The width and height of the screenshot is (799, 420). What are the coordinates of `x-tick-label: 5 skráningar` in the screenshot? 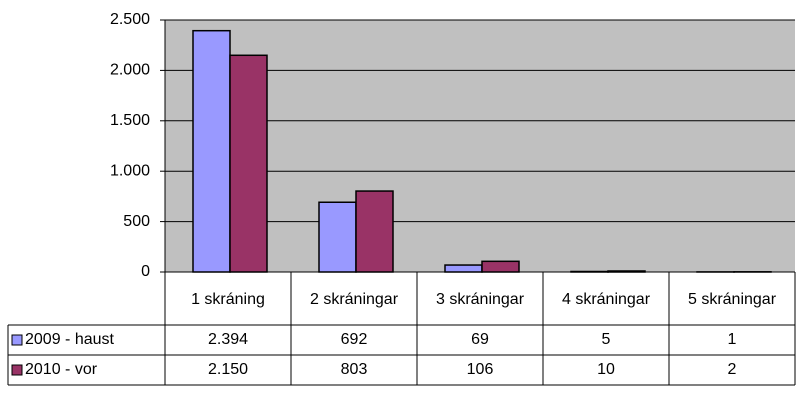 It's located at (732, 299).